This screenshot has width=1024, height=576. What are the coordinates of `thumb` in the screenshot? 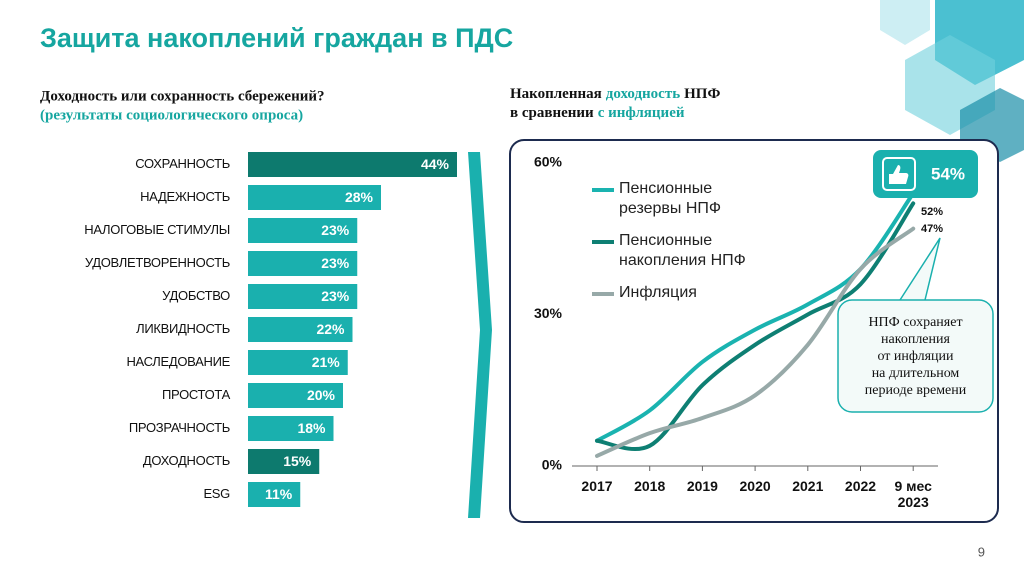 It's located at (899, 174).